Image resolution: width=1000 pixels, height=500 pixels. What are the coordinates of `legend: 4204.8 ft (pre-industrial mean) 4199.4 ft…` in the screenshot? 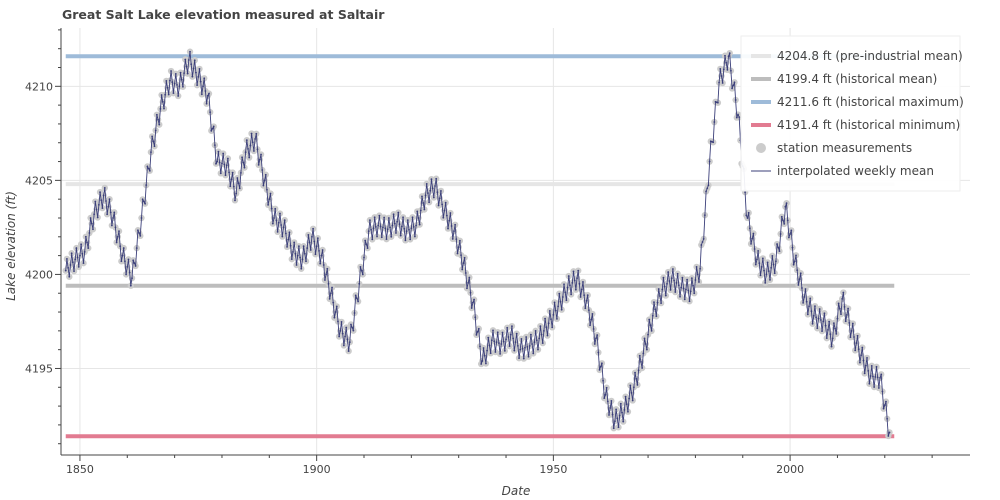 It's located at (852, 113).